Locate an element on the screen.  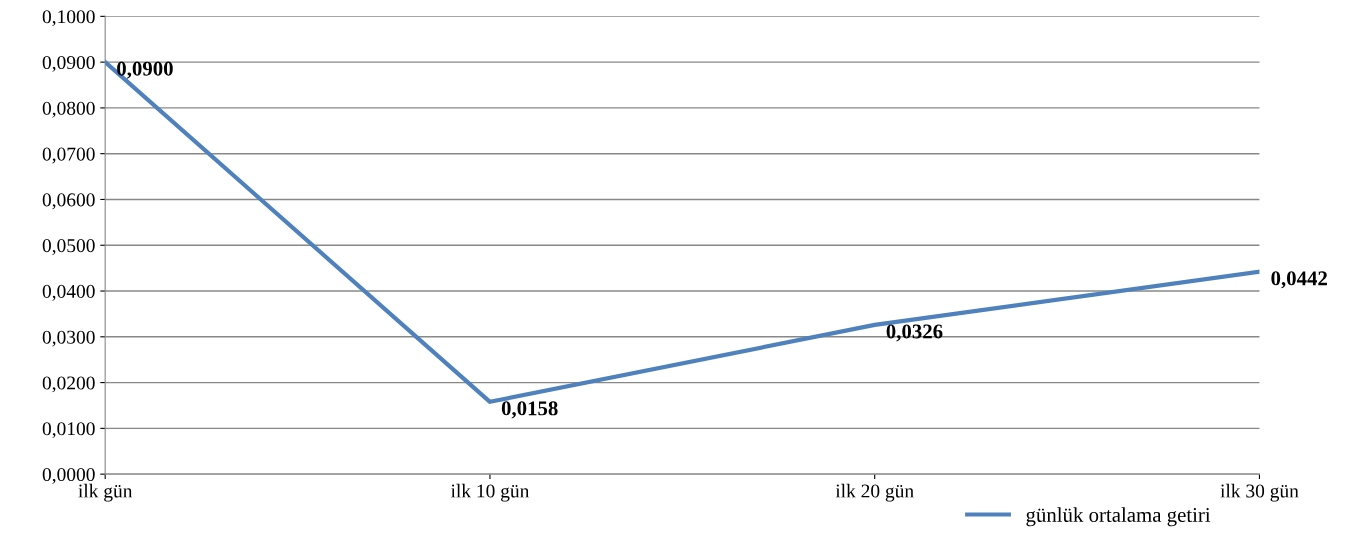
y-tick-label: 0,0300 is located at coordinates (68, 338).